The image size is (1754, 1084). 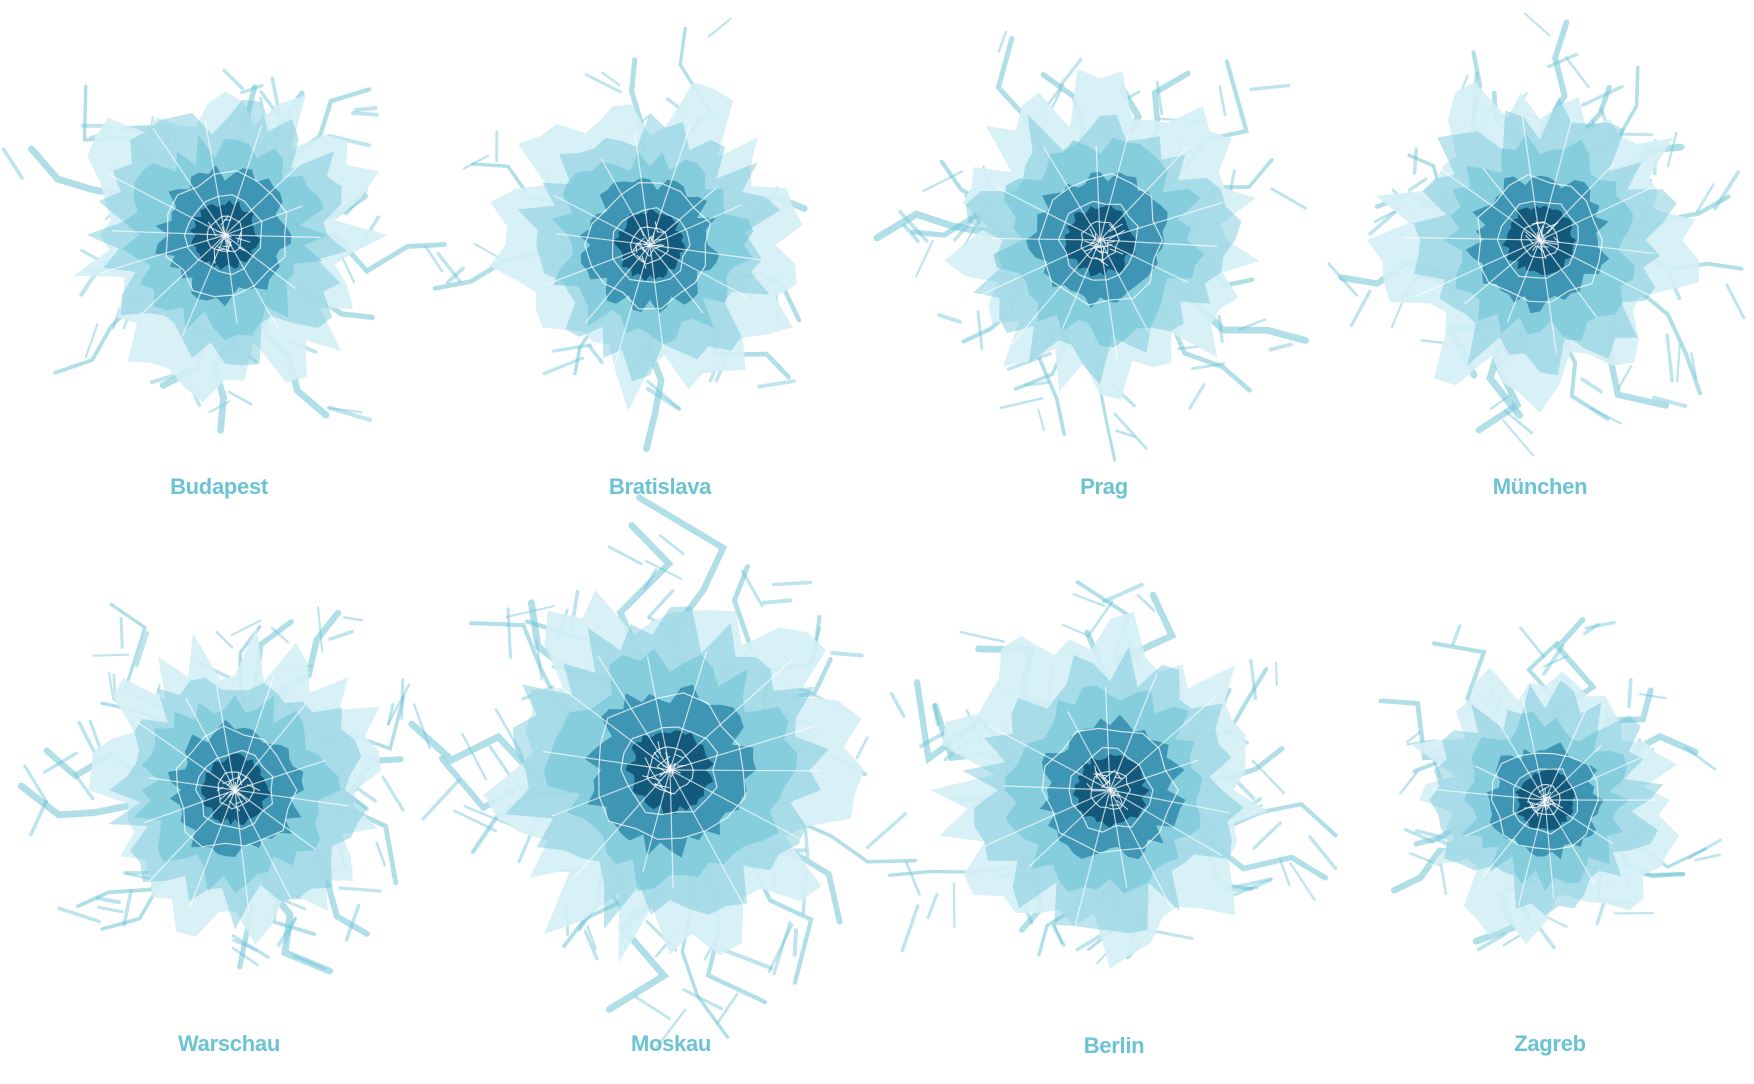 What do you see at coordinates (1113, 774) in the screenshot?
I see `city-map-berlin` at bounding box center [1113, 774].